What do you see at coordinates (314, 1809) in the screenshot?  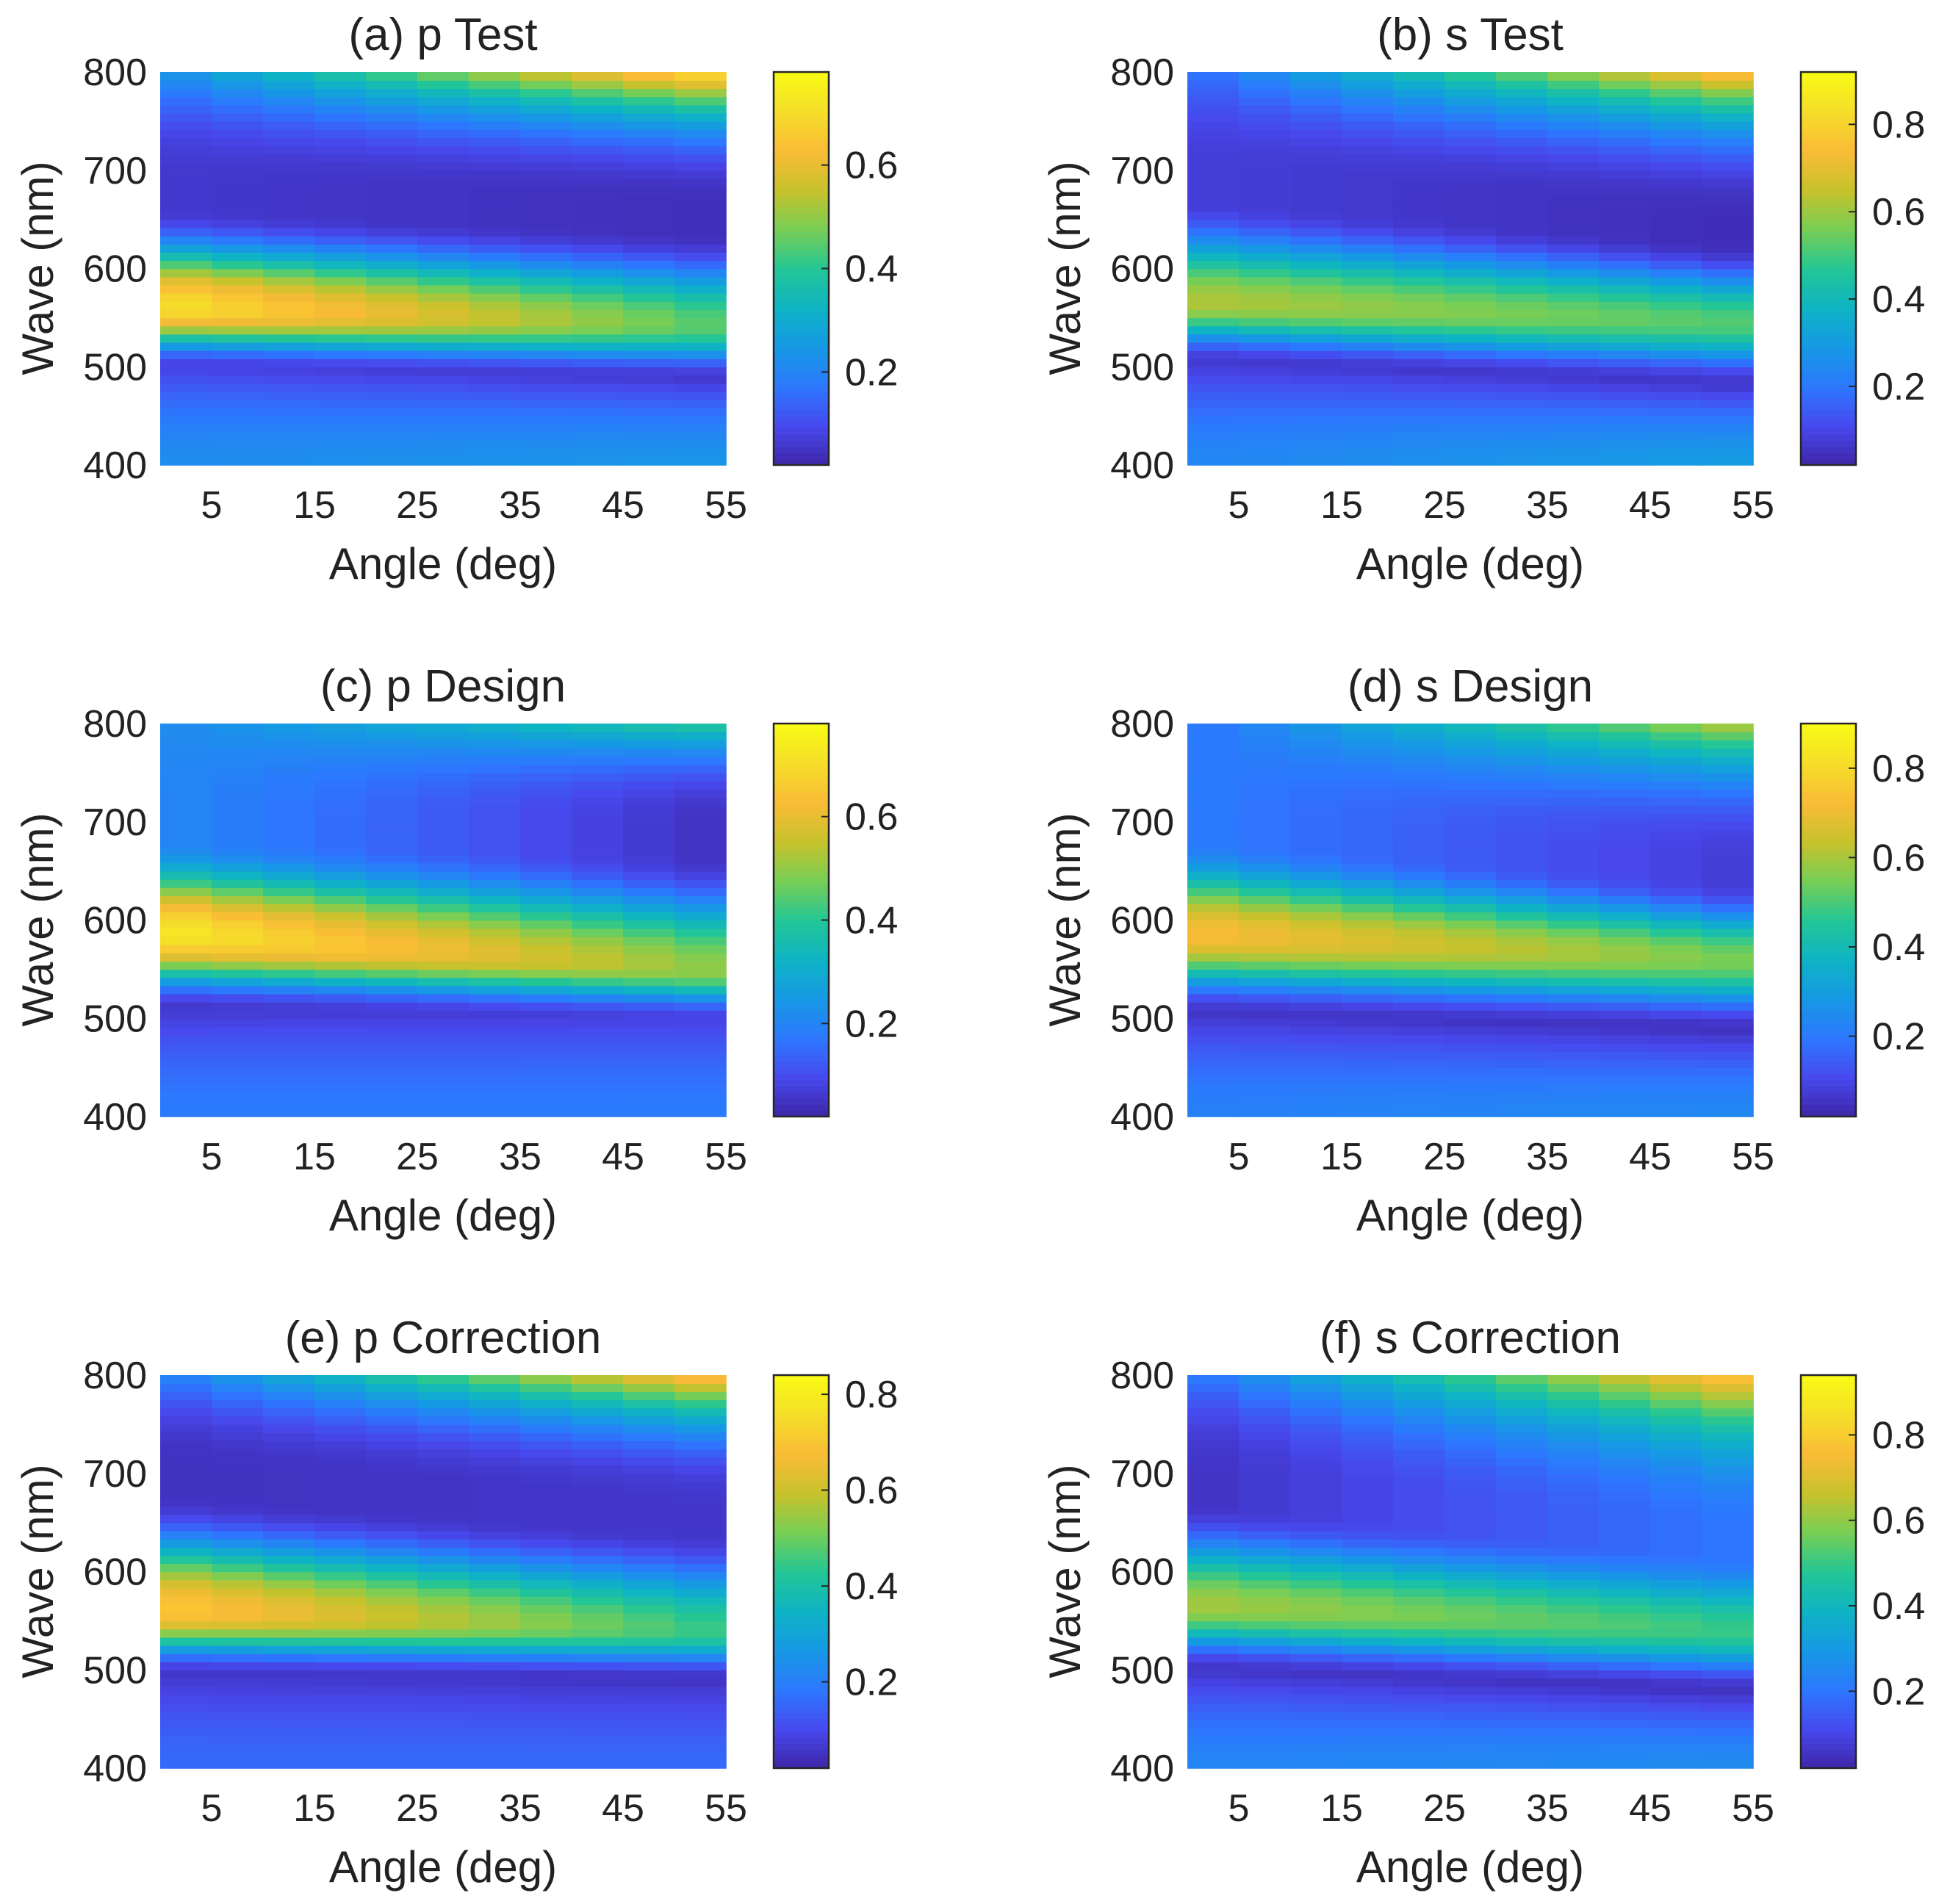 I see `x-tick-label: 15` at bounding box center [314, 1809].